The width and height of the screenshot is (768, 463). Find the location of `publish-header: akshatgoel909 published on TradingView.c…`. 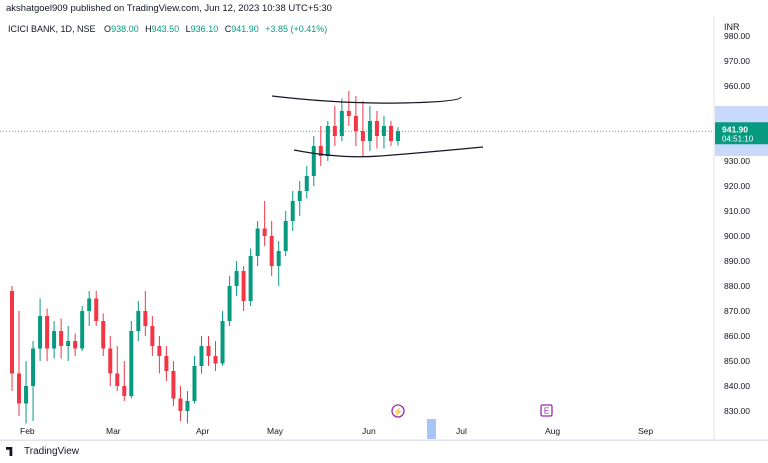

publish-header: akshatgoel909 published on TradingView.c… is located at coordinates (384, 8).